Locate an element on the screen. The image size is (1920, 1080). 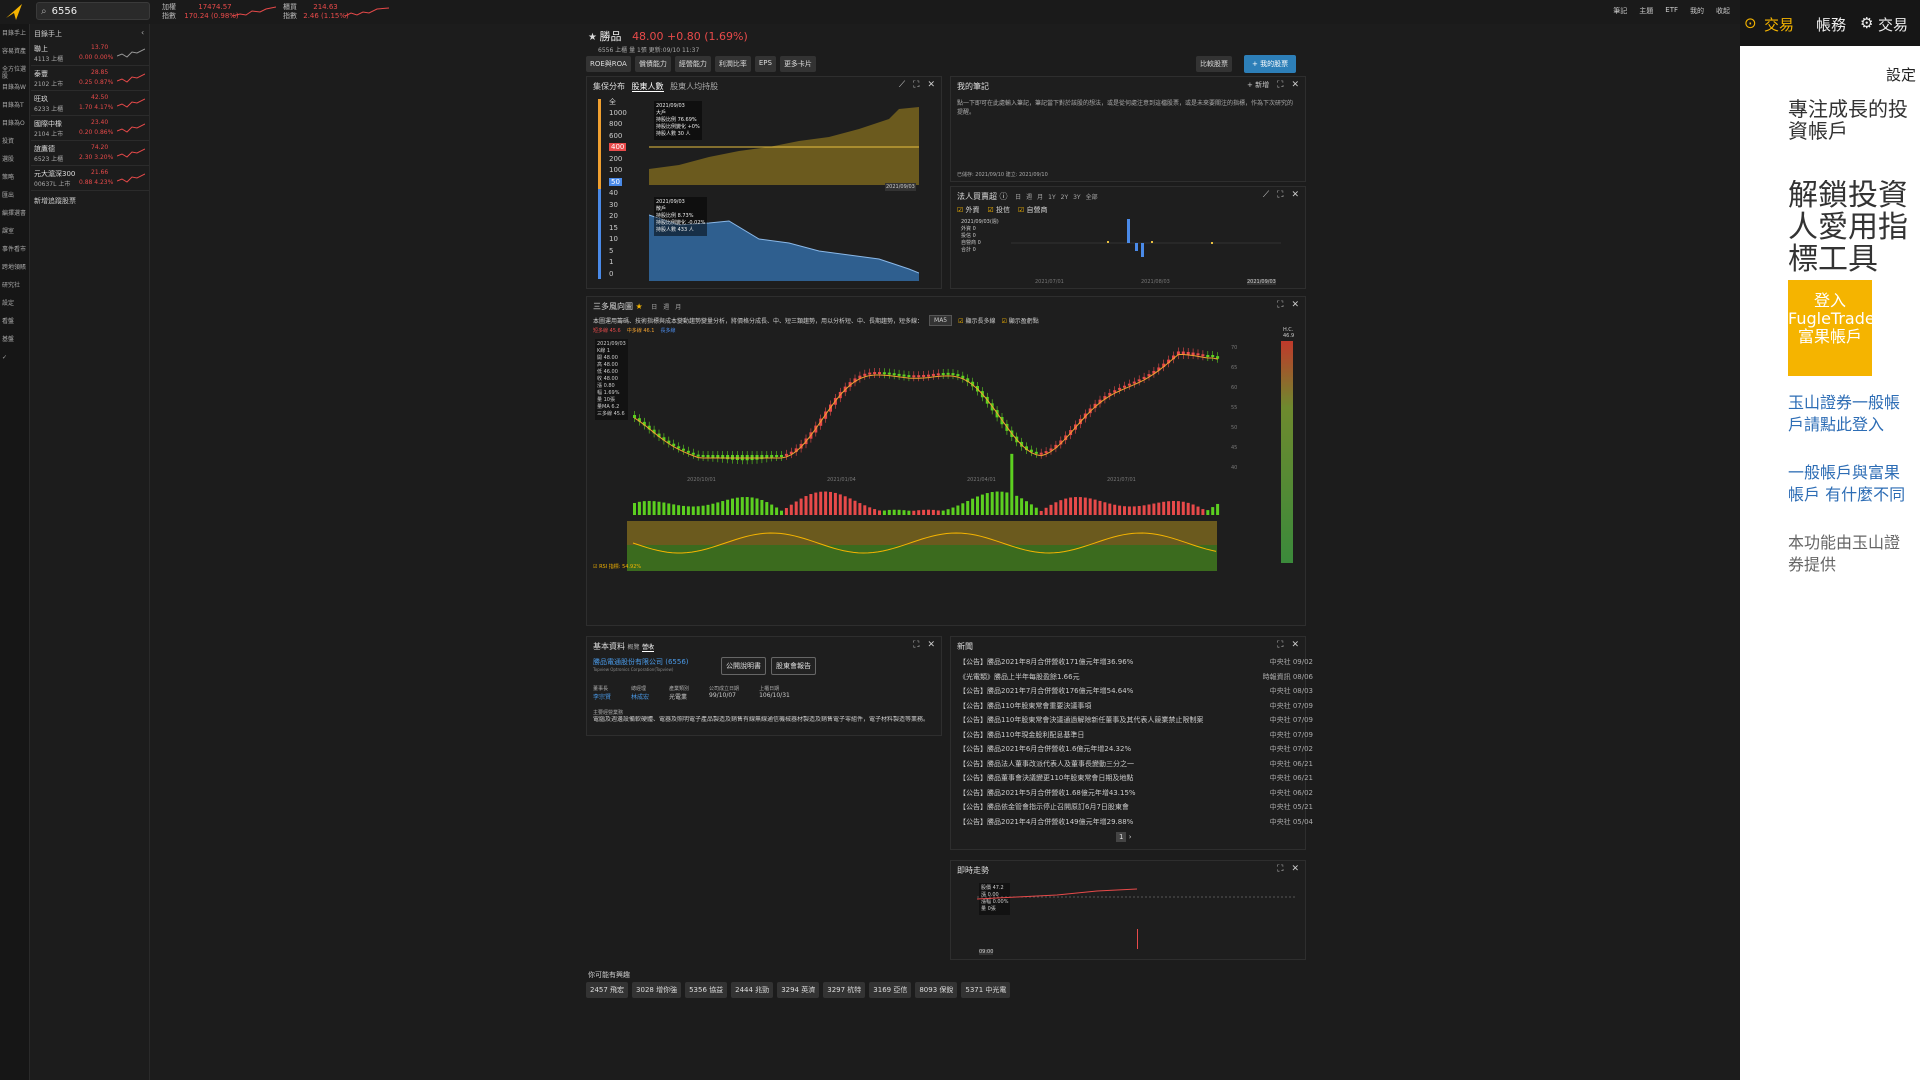
holder-level: 5 is located at coordinates (611, 250).